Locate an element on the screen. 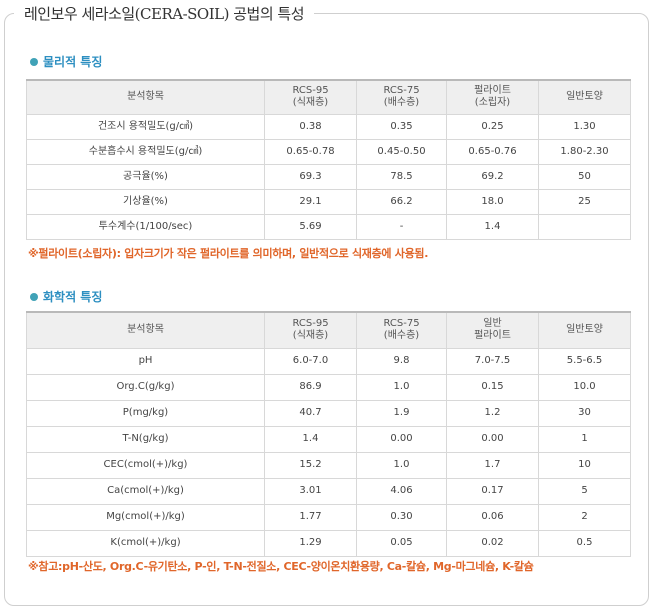 This screenshot has width=651, height=608. chemical-col-2: RCS-75 (배수층) is located at coordinates (401, 330).